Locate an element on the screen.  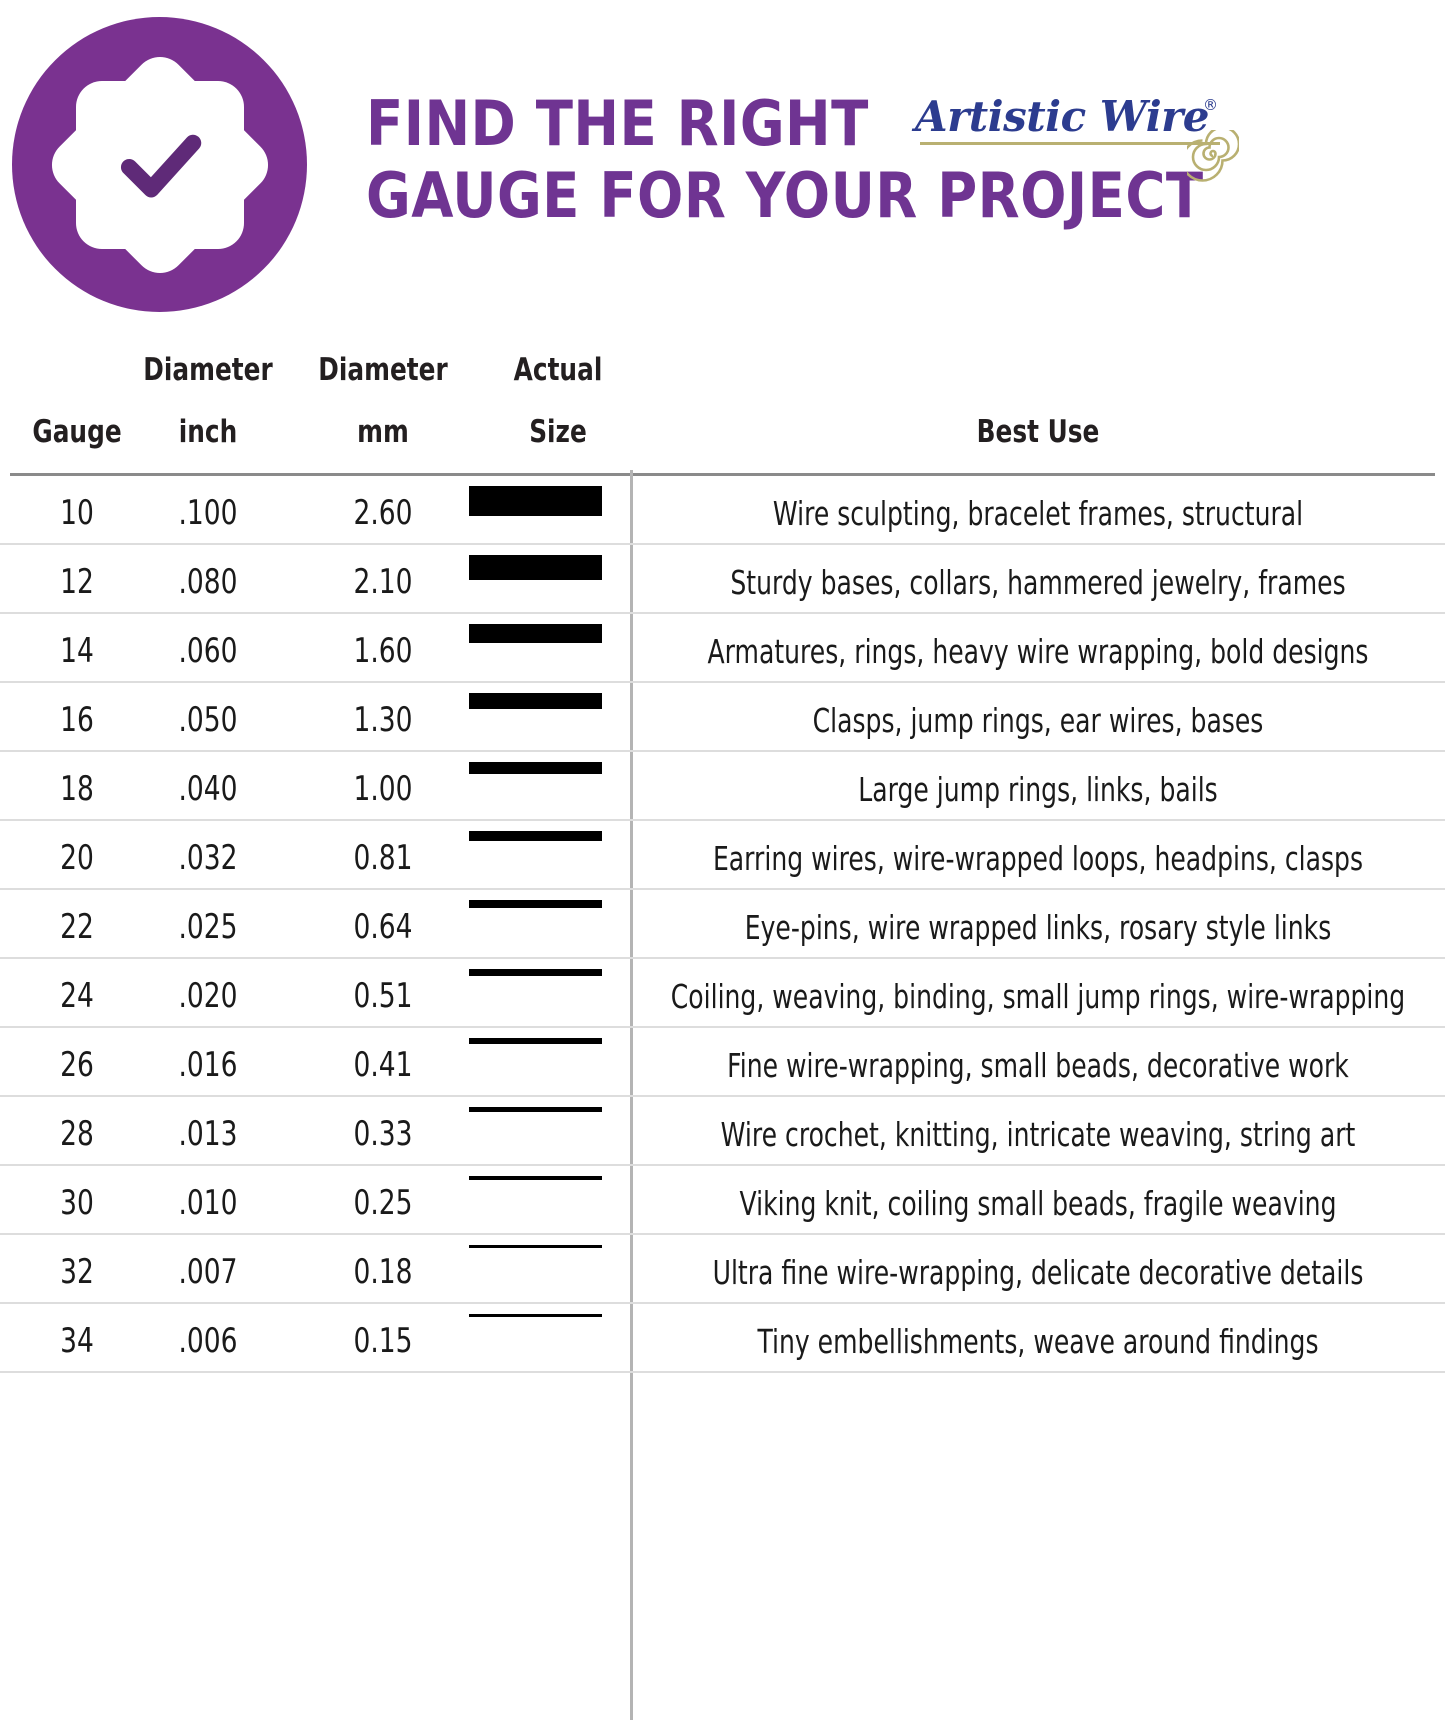
cell-diameter-inch: .020 is located at coordinates (208, 996).